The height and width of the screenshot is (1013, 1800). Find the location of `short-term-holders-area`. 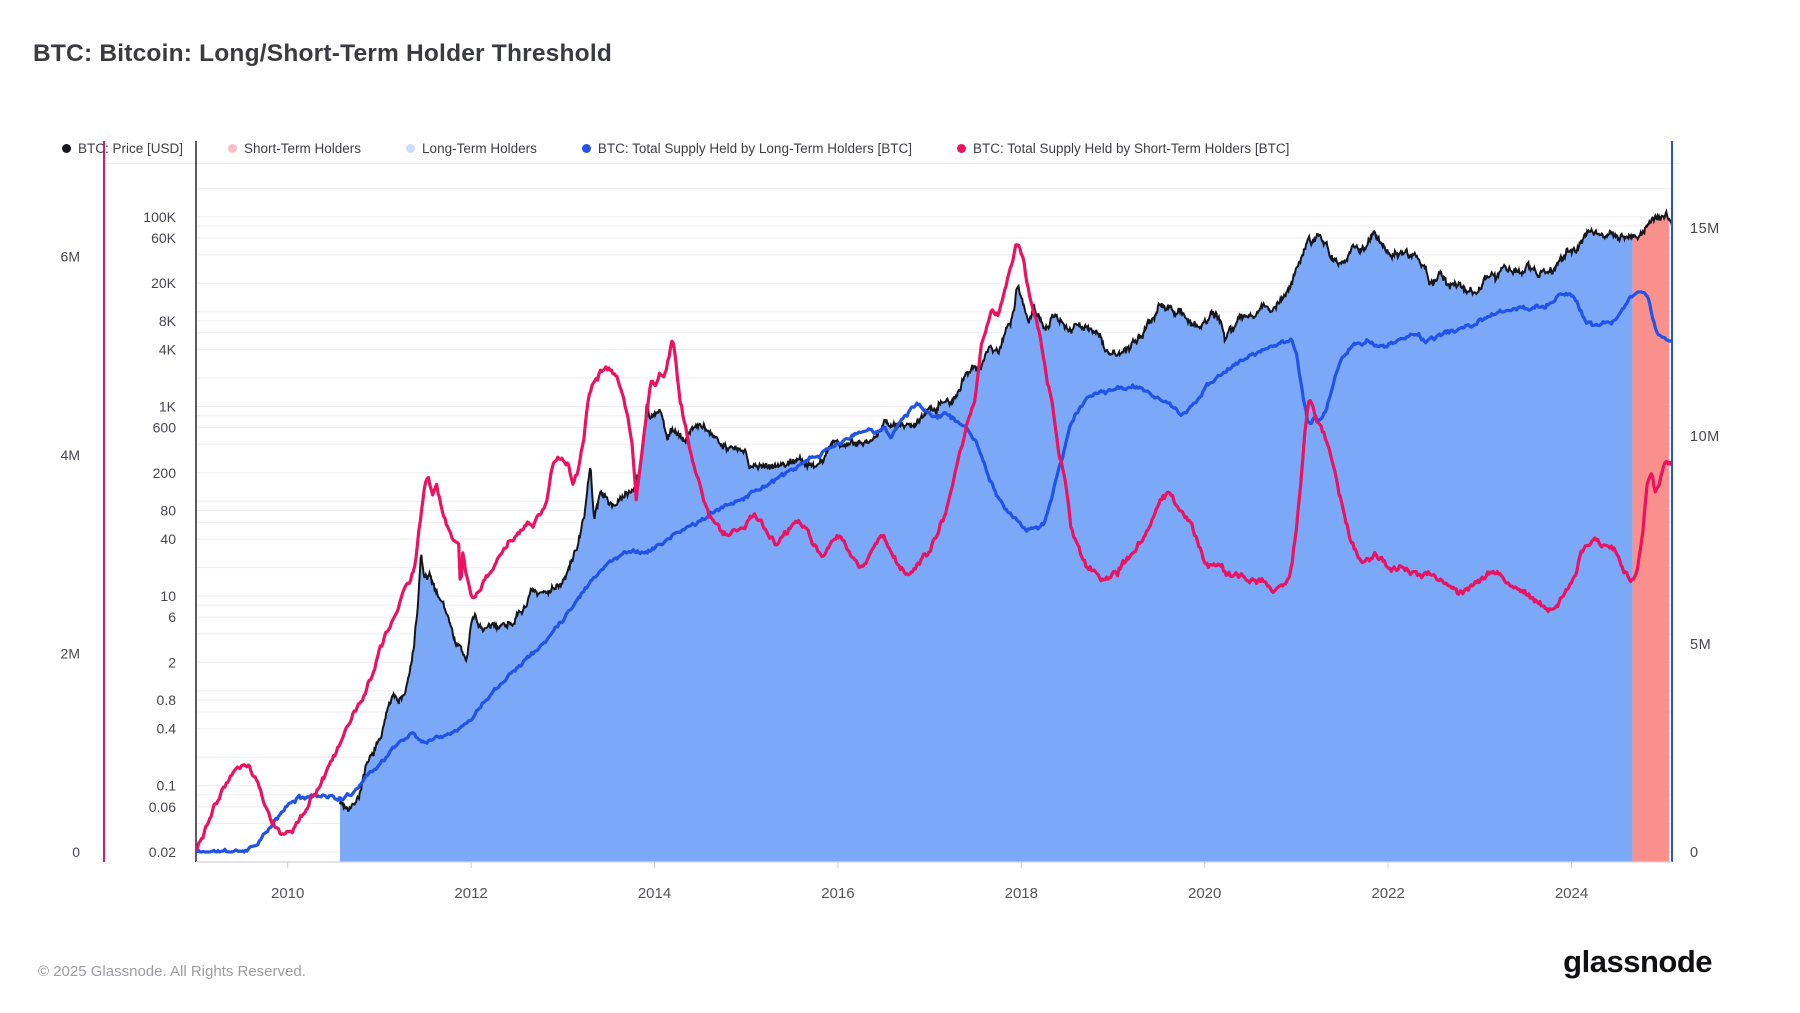

short-term-holders-area is located at coordinates (1651, 536).